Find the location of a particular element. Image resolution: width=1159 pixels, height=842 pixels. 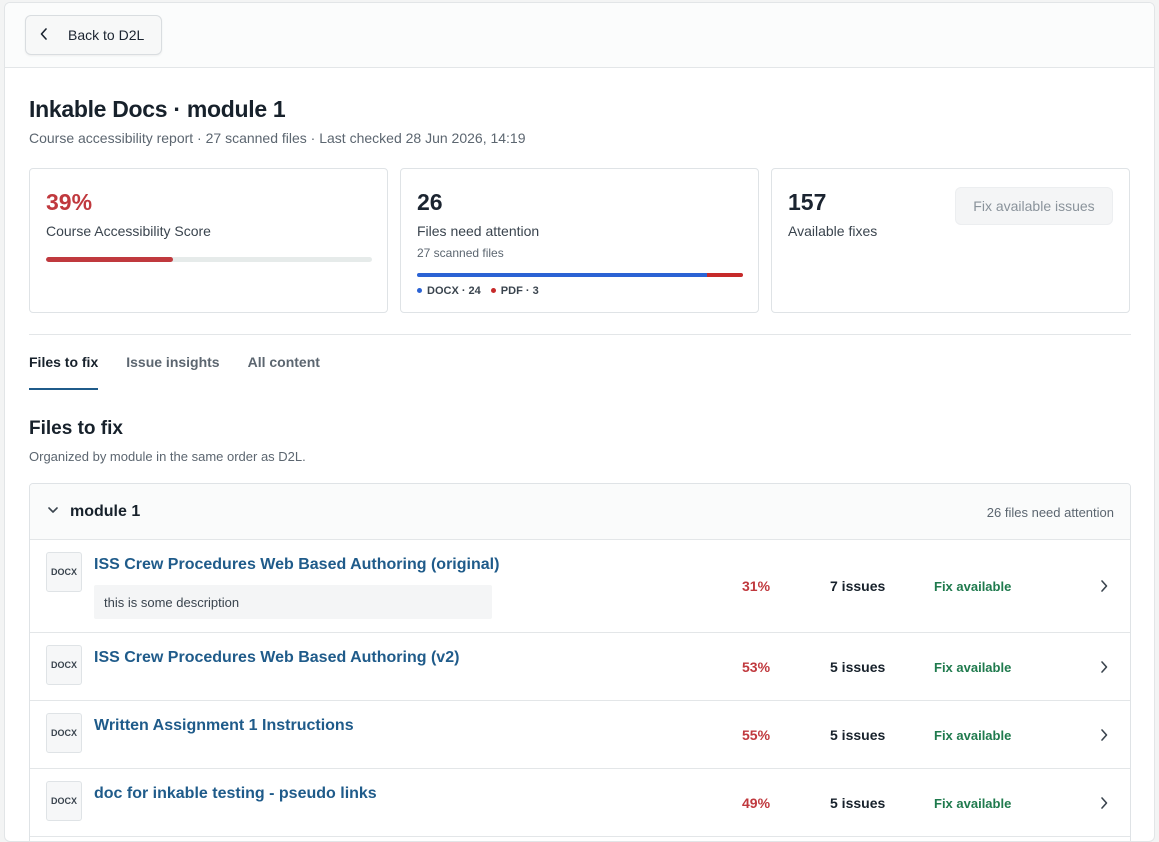

file-description: this is some description is located at coordinates (293, 602).